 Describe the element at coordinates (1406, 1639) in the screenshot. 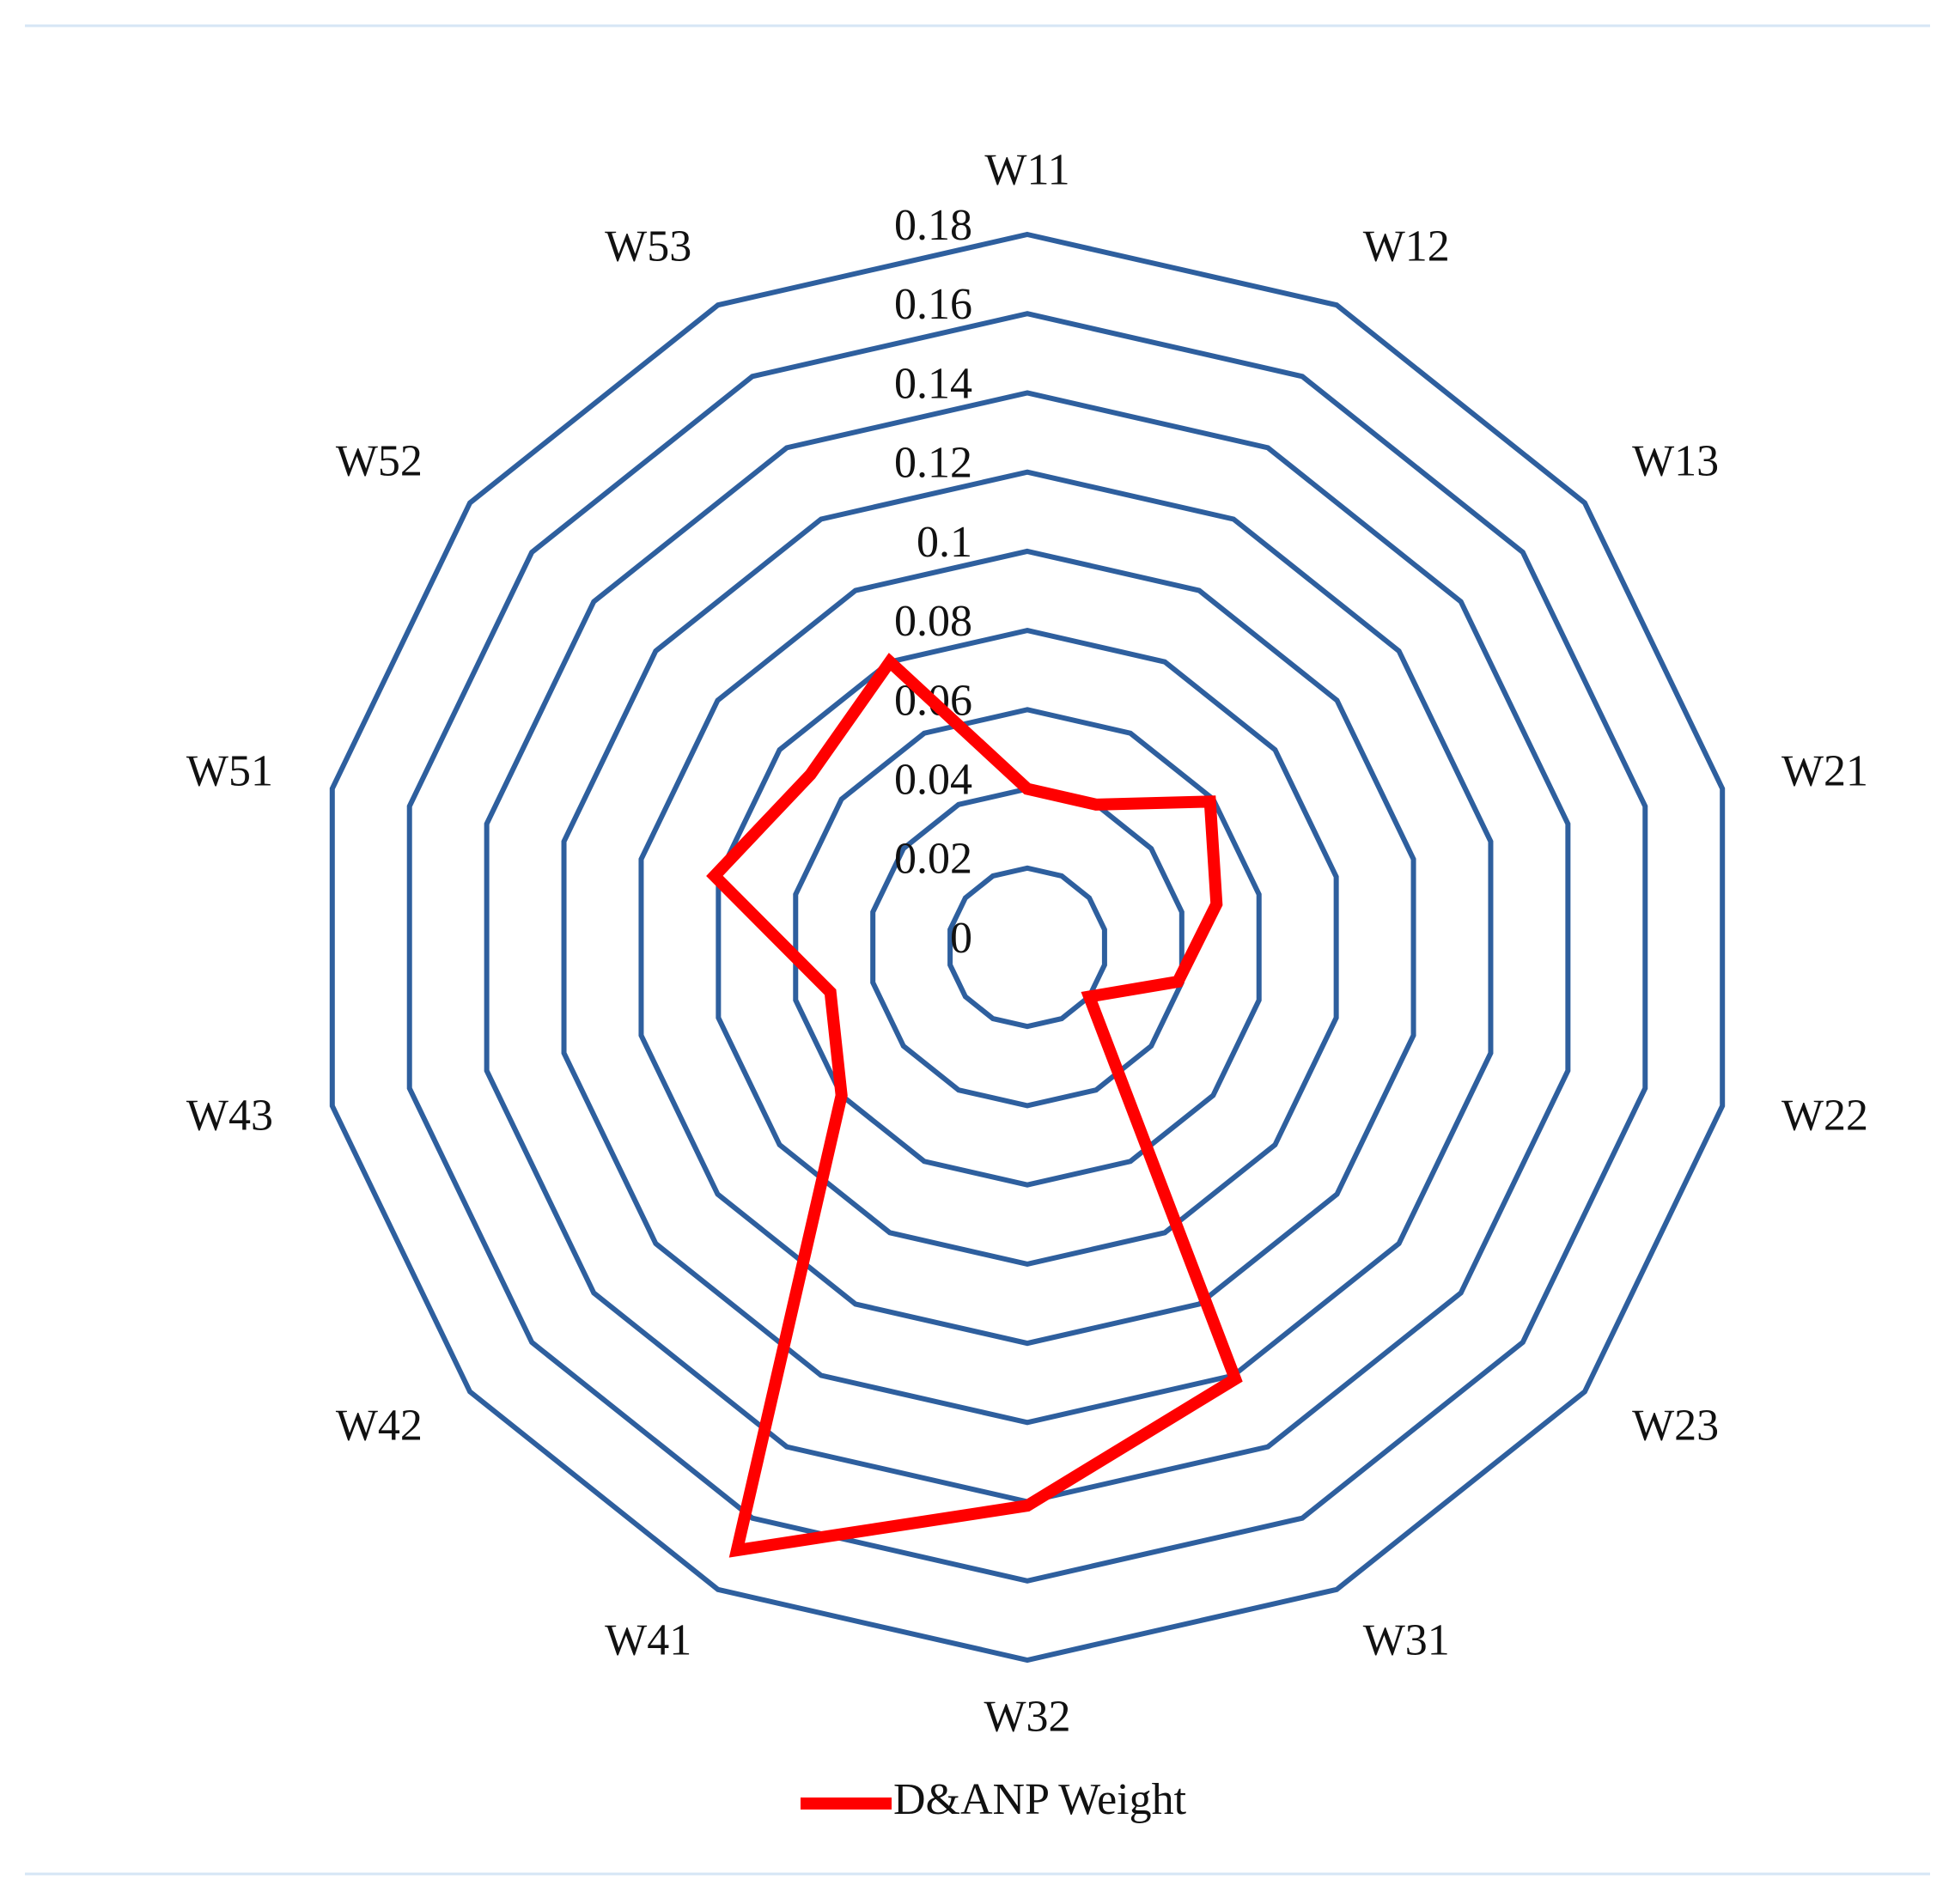

I see `category-label: W31` at that location.